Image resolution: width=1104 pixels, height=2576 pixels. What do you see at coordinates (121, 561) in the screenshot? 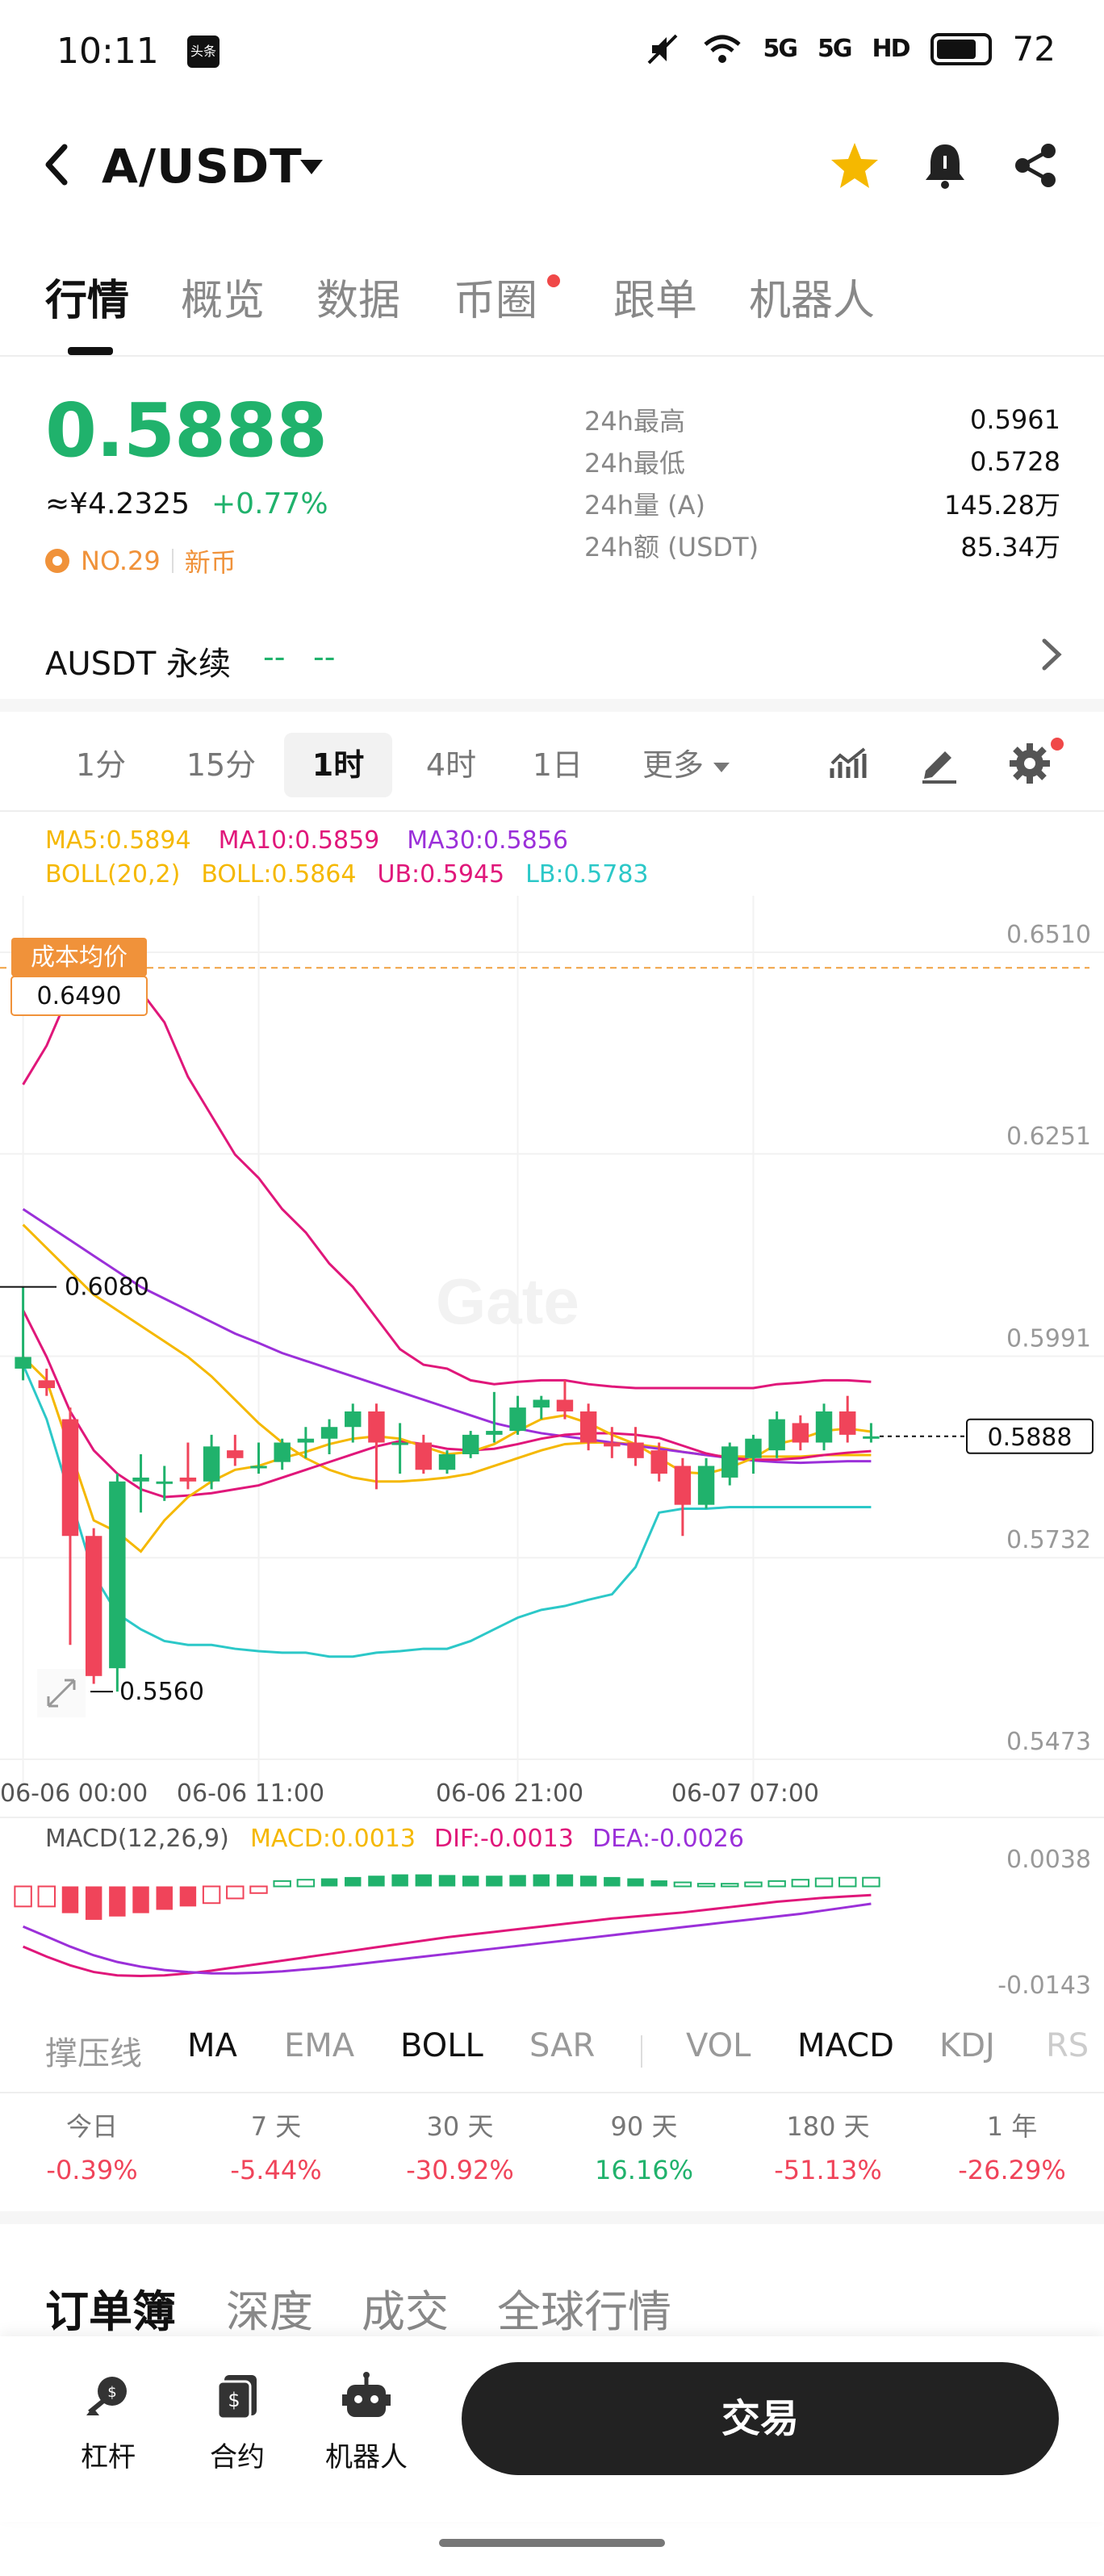
I see `rank-value: NO.29` at bounding box center [121, 561].